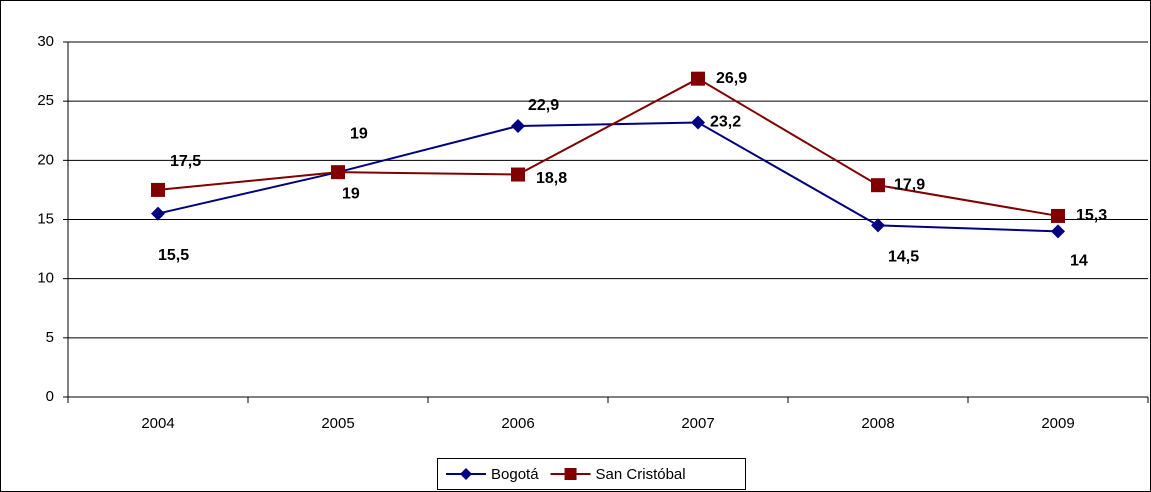  I want to click on x-tick-label: 2008, so click(877, 423).